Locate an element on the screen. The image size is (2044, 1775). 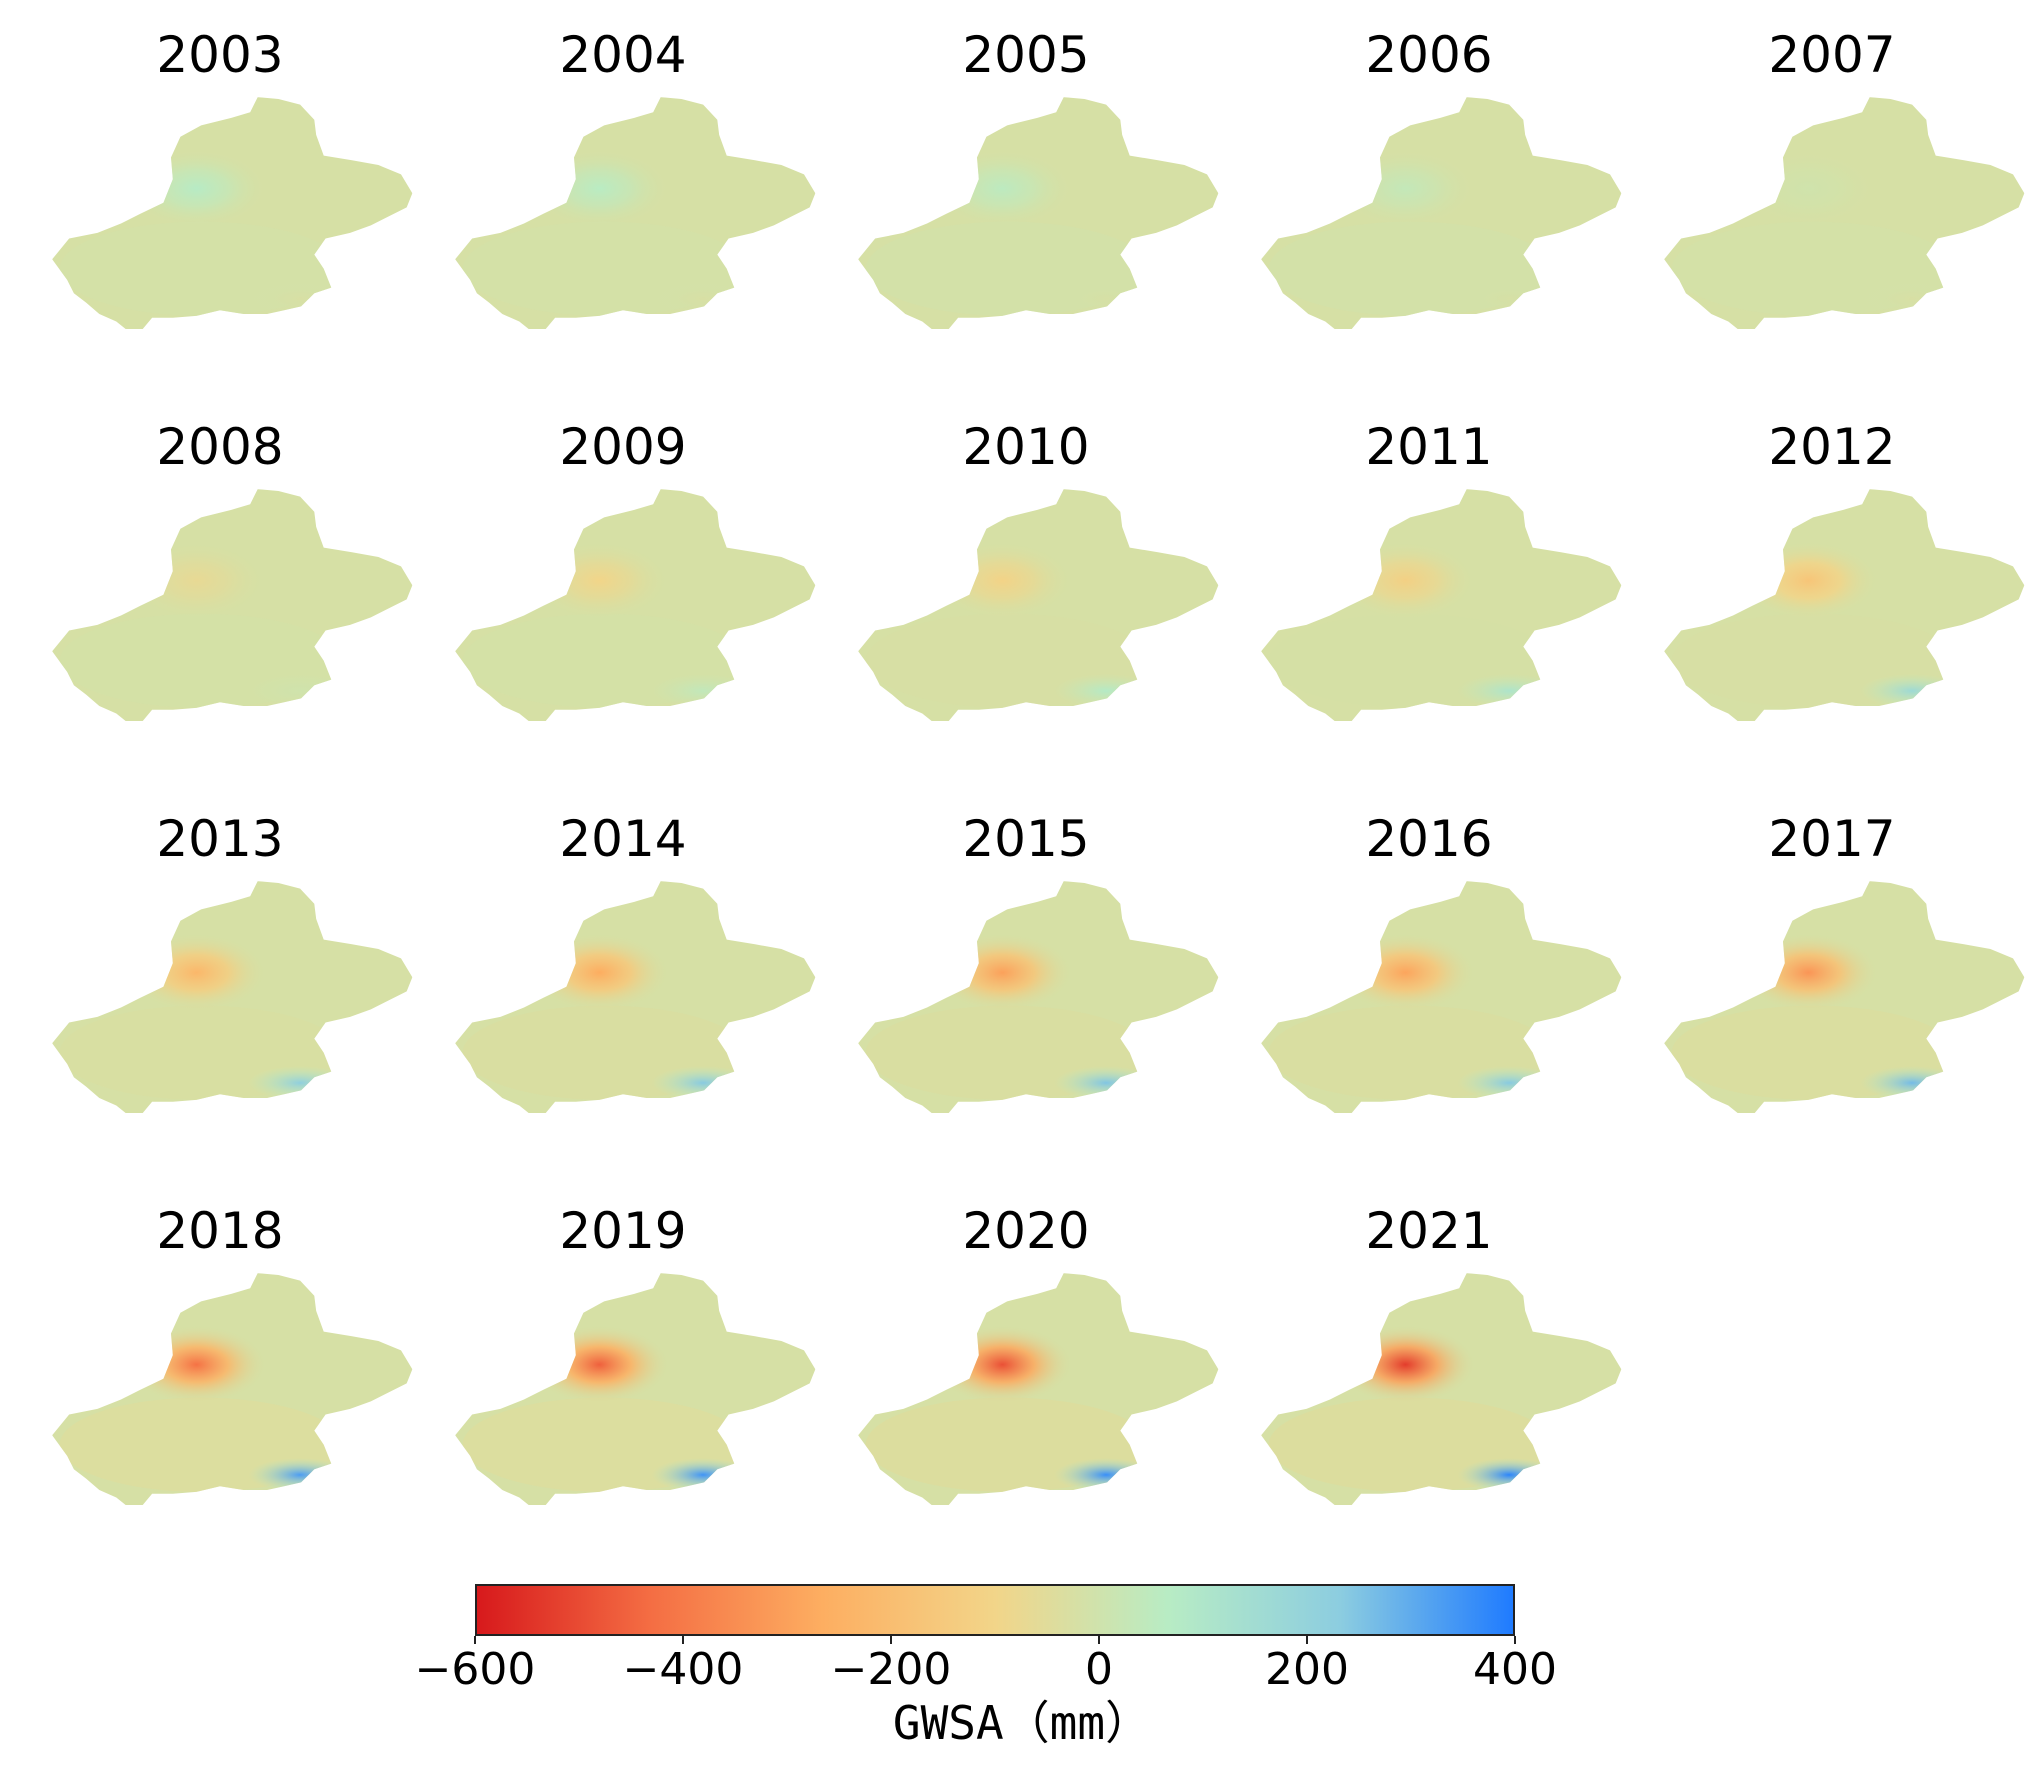
map-panel-2009: 2009 is located at coordinates (623, 557).